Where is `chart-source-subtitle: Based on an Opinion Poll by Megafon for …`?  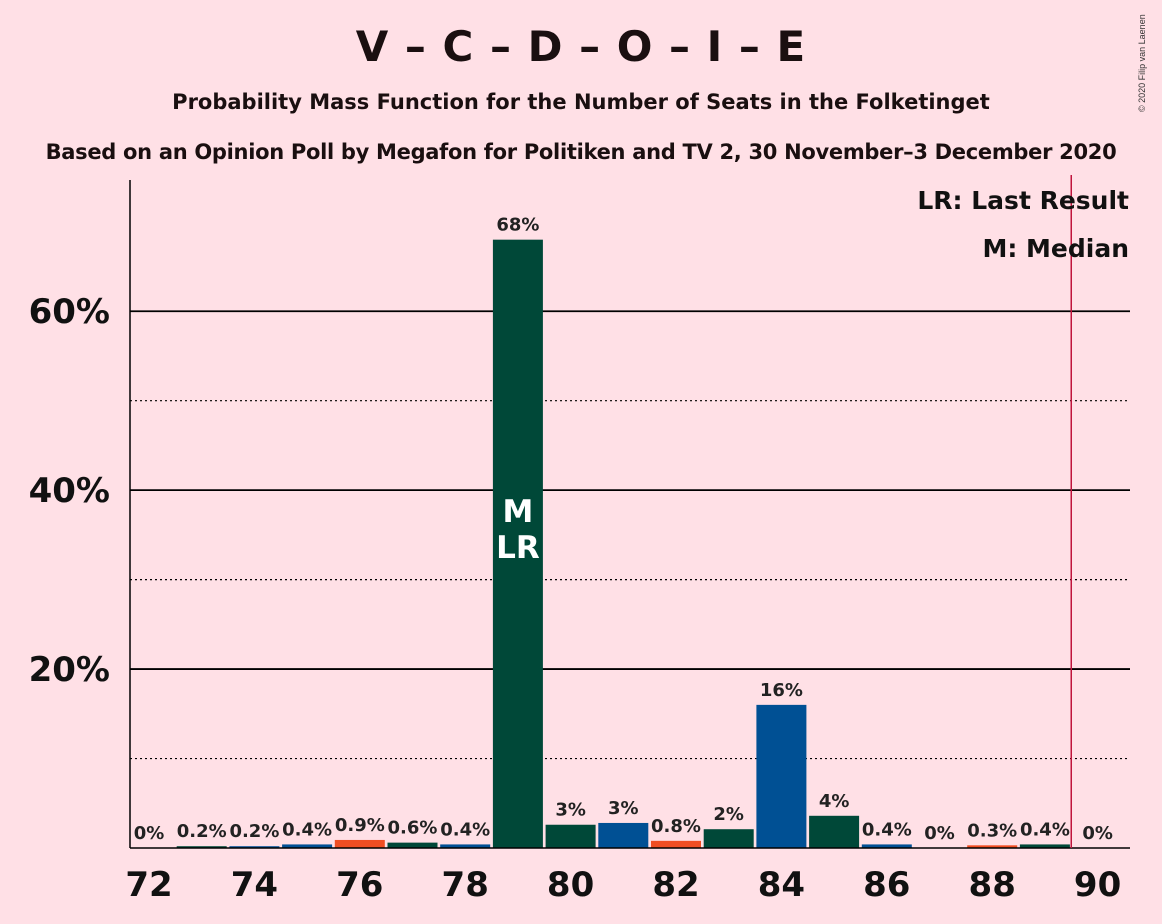
chart-source-subtitle: Based on an Opinion Poll by Megafon for … is located at coordinates (581, 152).